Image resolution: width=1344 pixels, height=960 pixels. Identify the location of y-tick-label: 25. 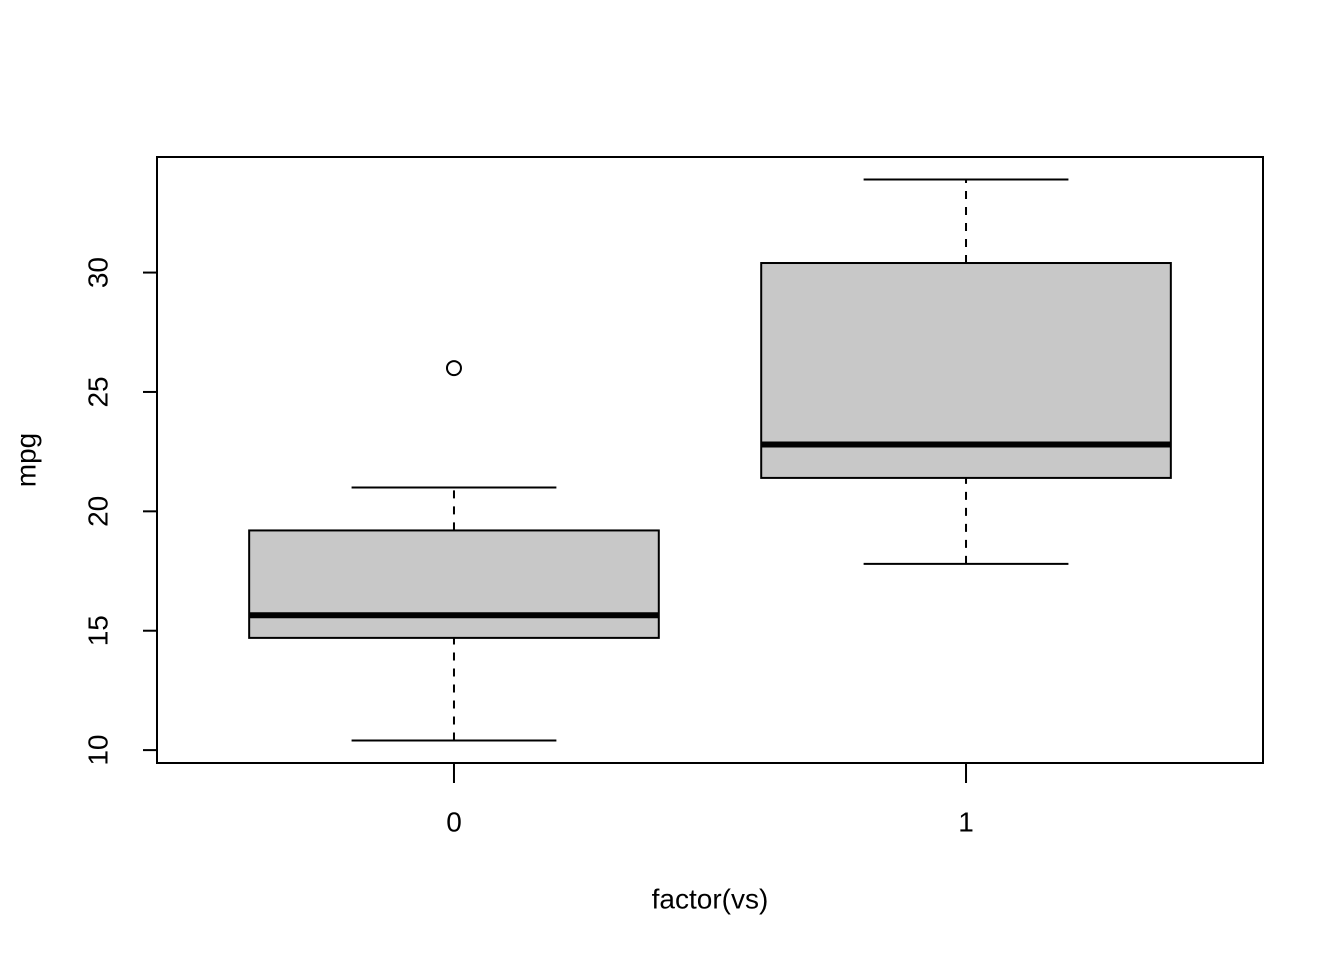
(97, 391).